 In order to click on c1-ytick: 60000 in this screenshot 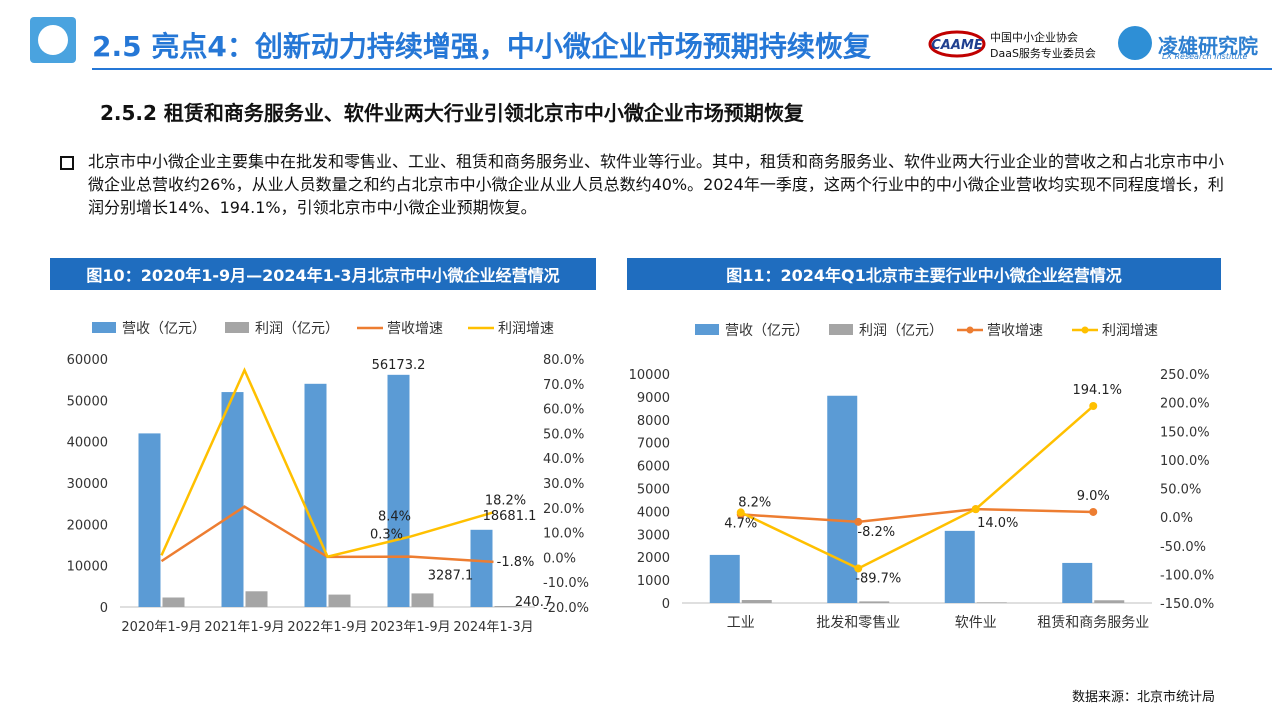, I will do `click(87, 360)`.